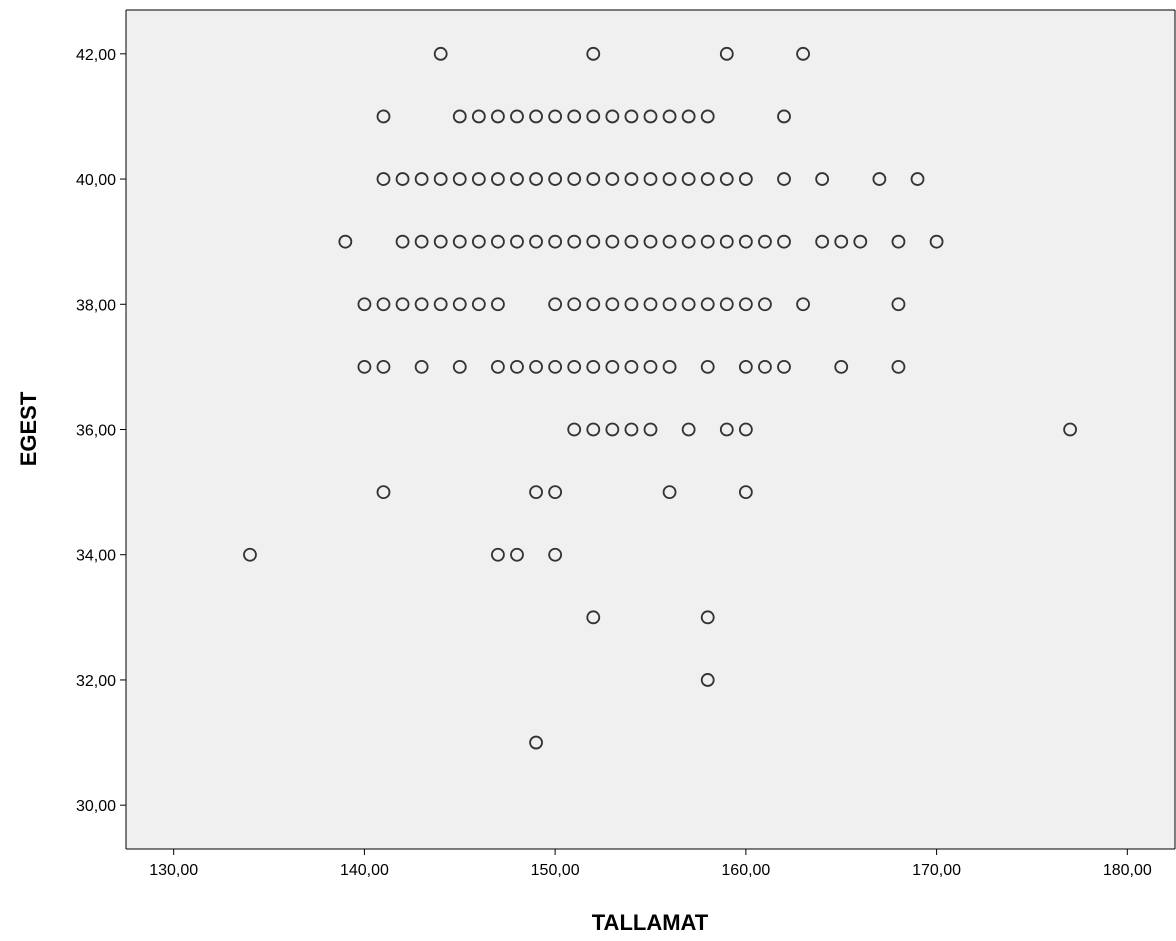 This screenshot has width=1176, height=941. What do you see at coordinates (364, 870) in the screenshot?
I see `x-tick-label: 140,00` at bounding box center [364, 870].